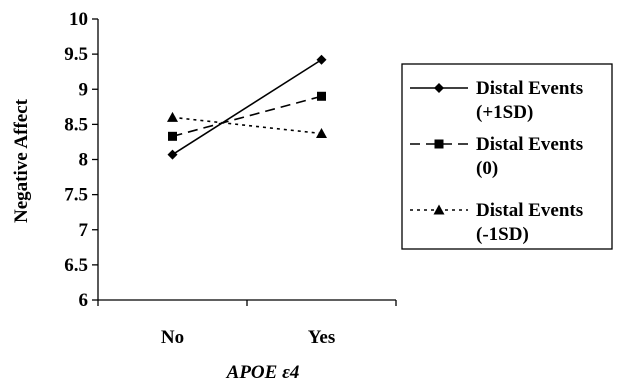 This screenshot has width=618, height=387. I want to click on x-axis: No Yes, so click(247, 323).